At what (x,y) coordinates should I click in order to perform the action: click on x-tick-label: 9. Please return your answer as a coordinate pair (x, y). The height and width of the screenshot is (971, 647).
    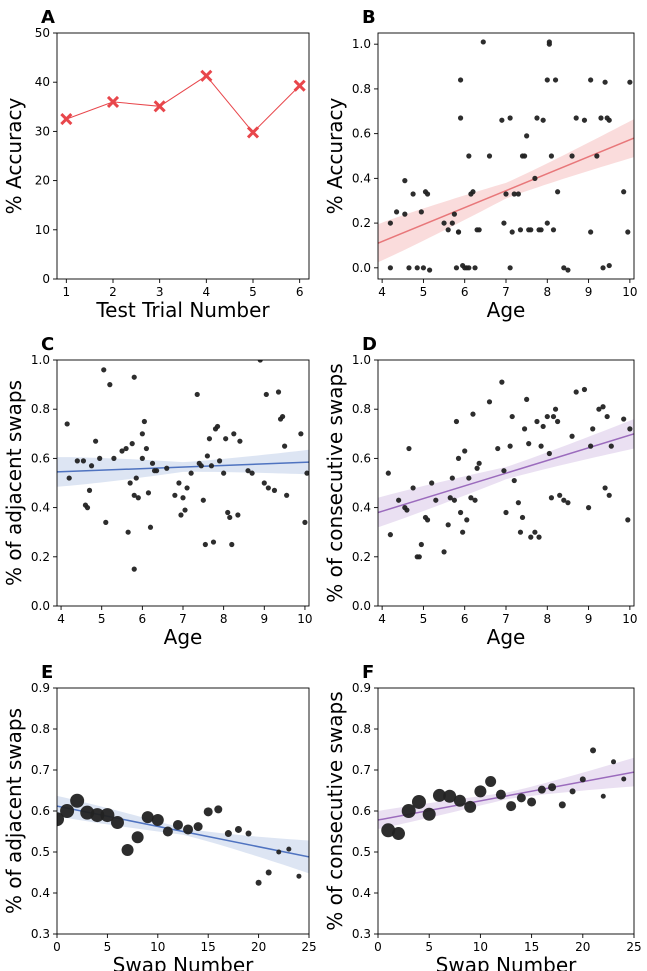
    Looking at the image, I should click on (589, 619).